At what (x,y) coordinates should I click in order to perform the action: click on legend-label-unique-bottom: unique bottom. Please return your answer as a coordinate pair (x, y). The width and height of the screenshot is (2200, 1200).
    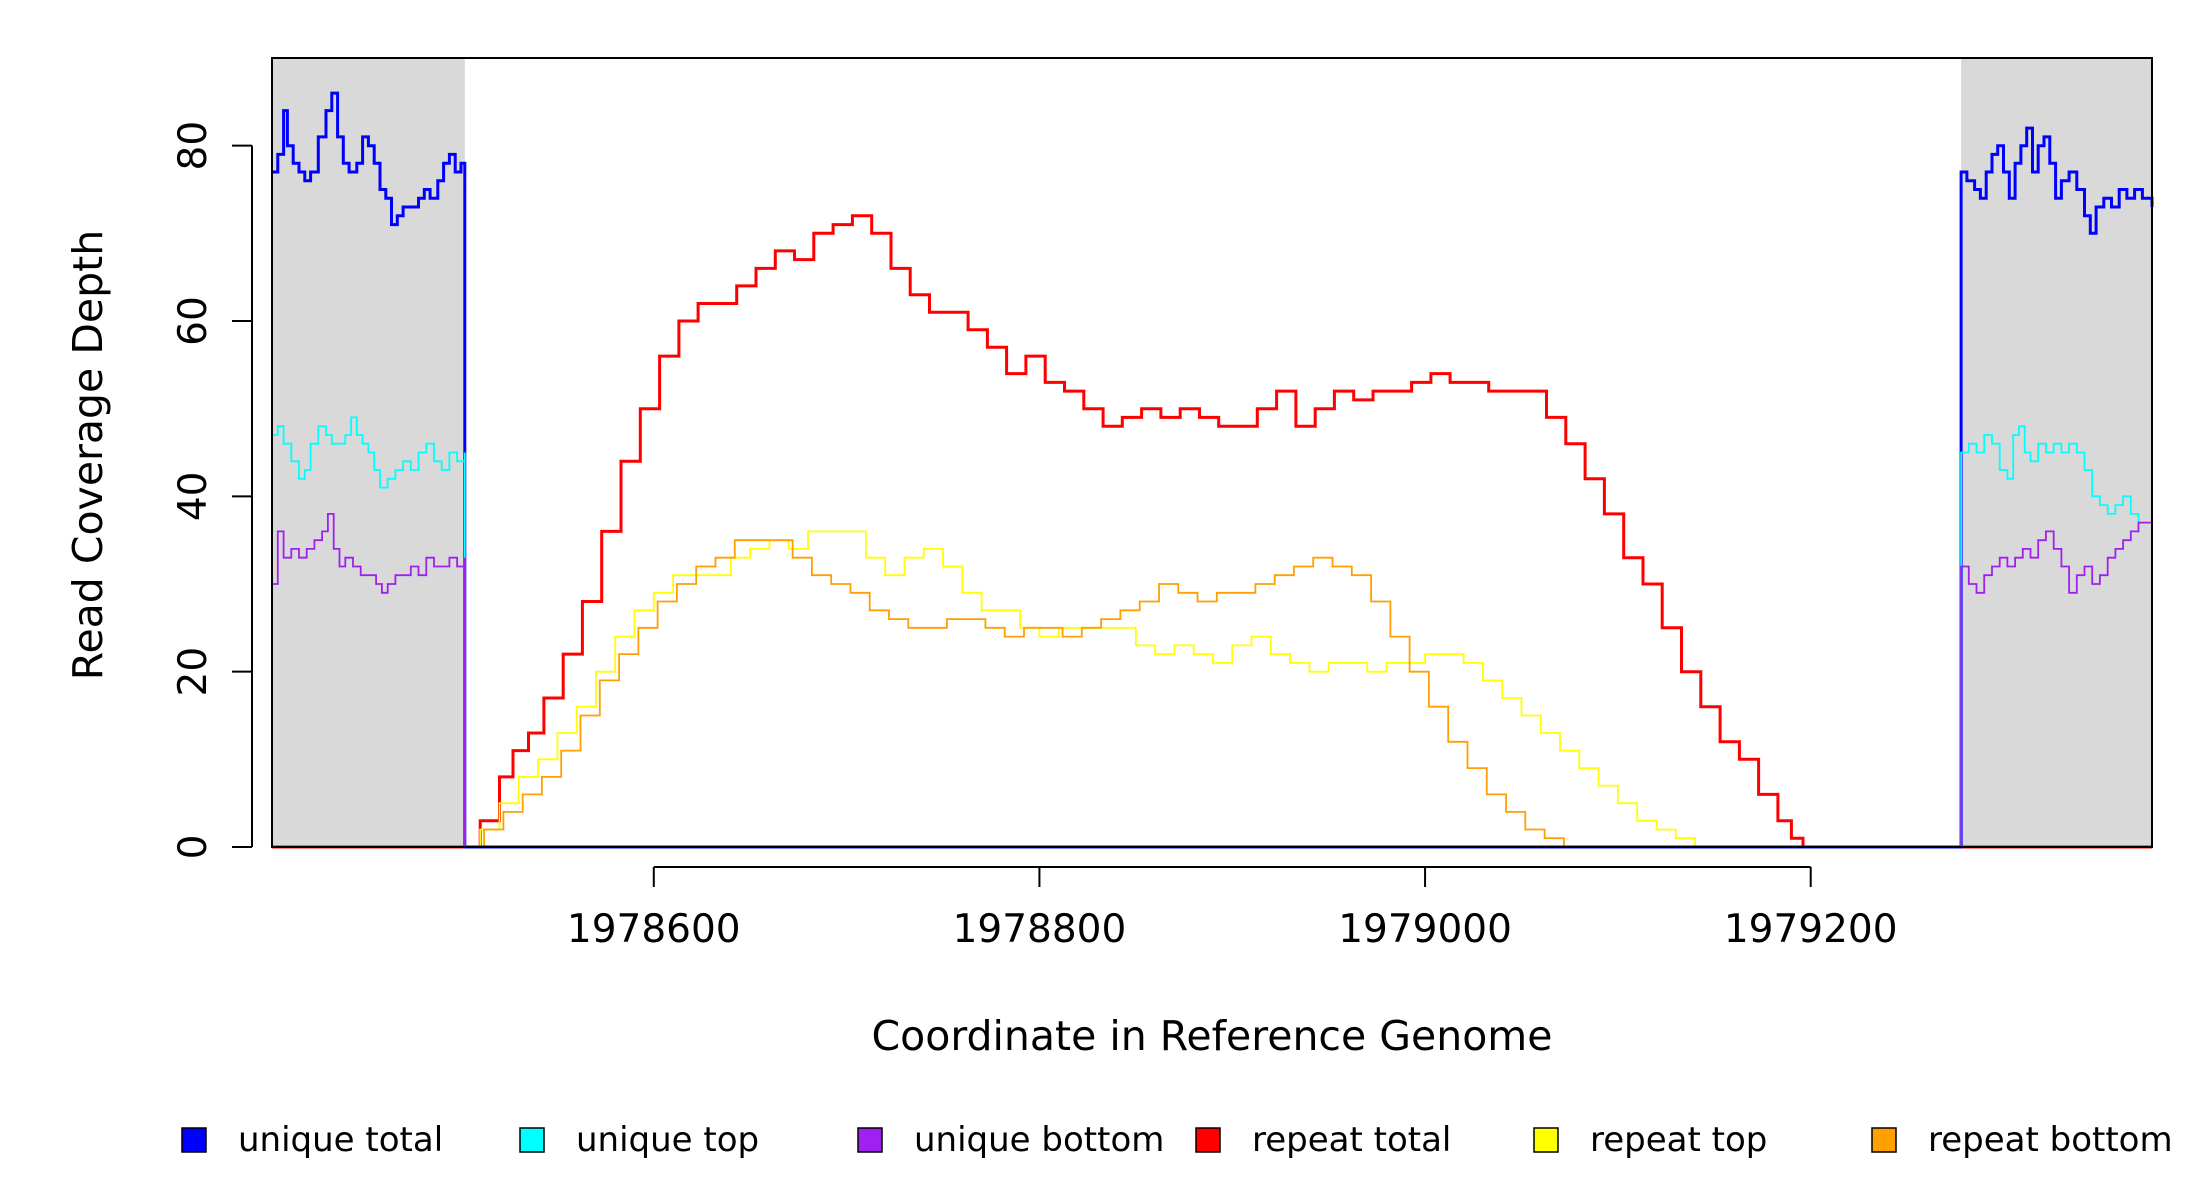
    Looking at the image, I should click on (1039, 1140).